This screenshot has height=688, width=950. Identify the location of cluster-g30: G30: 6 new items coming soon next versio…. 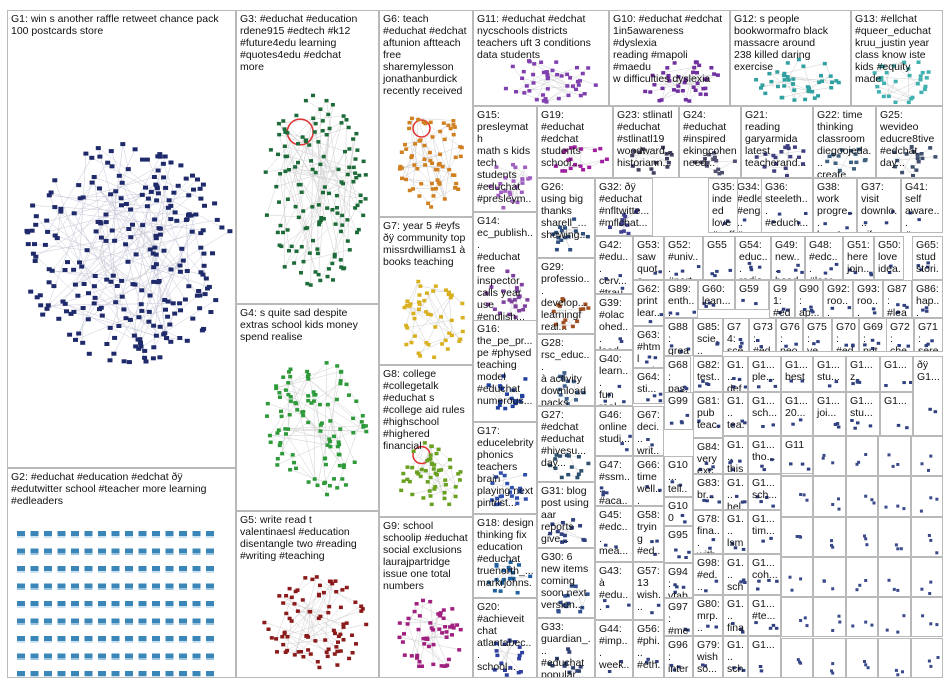
(566, 583).